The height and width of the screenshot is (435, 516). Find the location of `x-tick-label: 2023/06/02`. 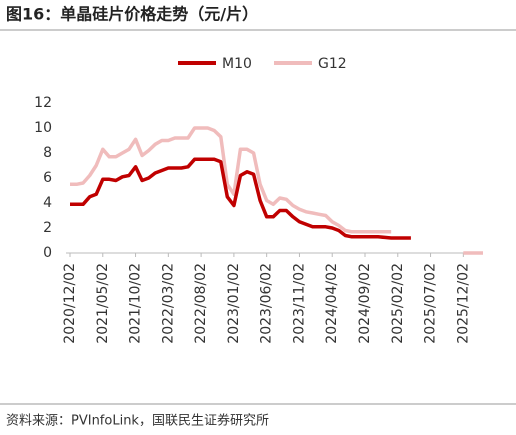

x-tick-label: 2023/06/02 is located at coordinates (267, 303).